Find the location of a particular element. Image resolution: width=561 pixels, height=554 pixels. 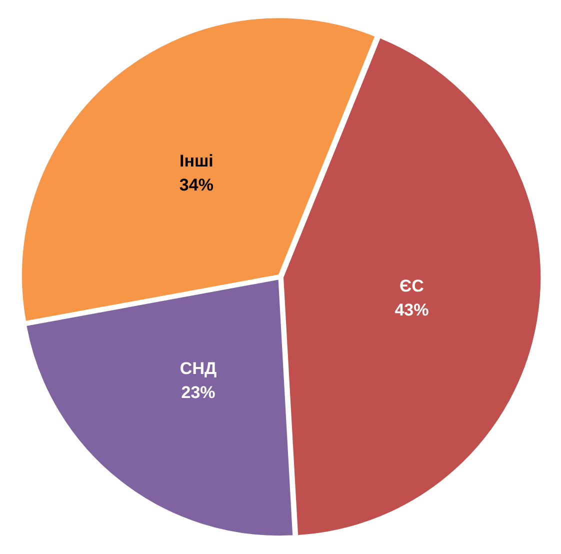

data-label: 34% is located at coordinates (196, 185).